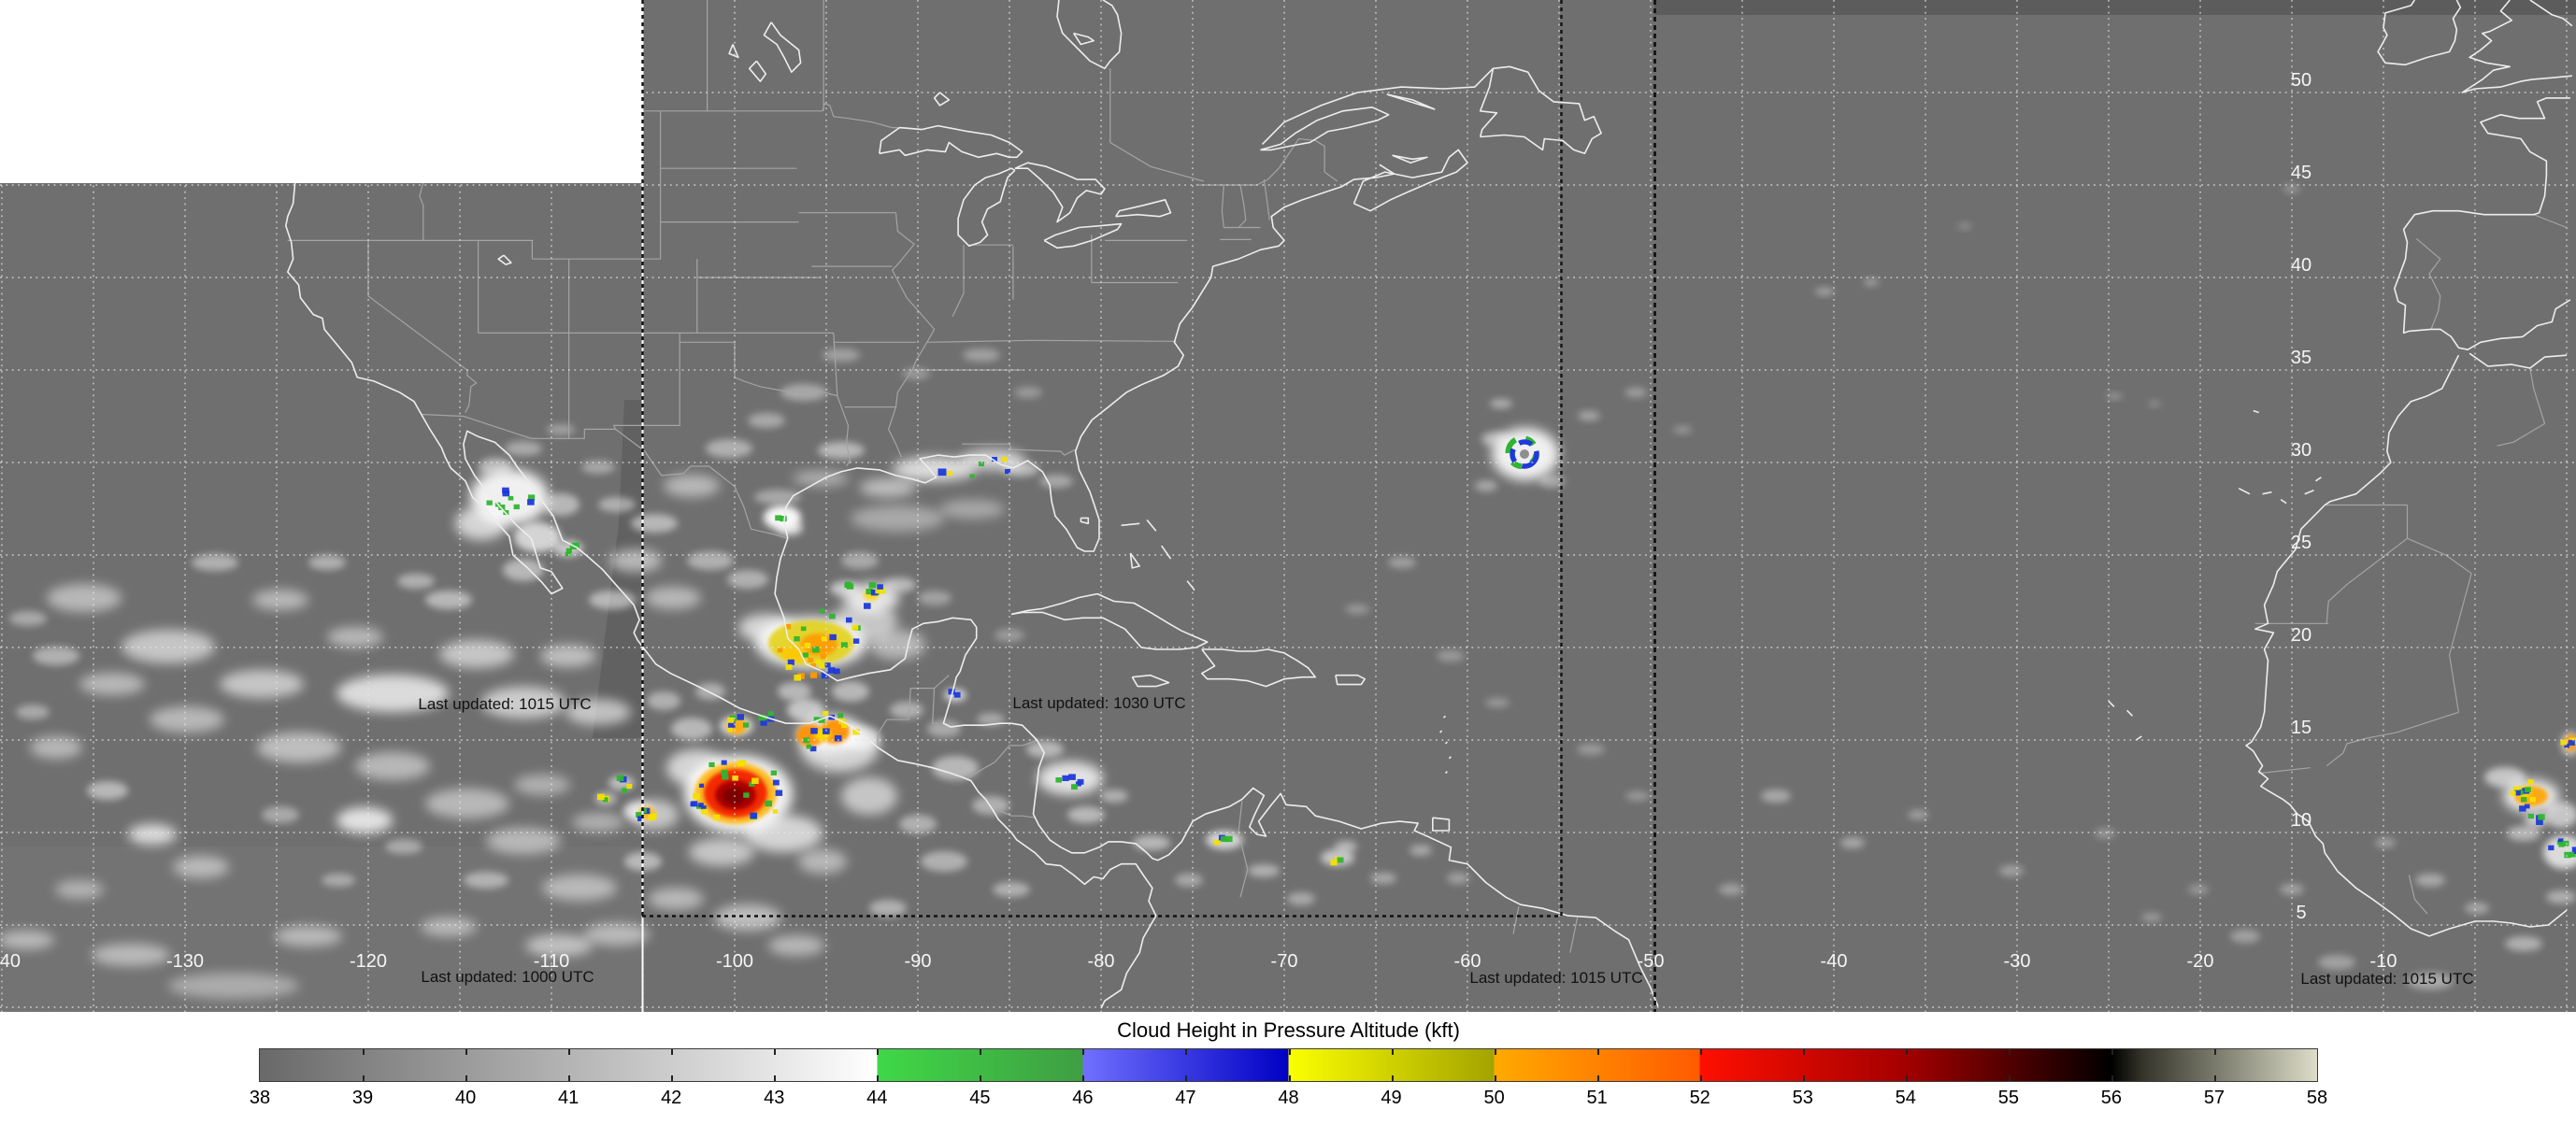  What do you see at coordinates (552, 961) in the screenshot?
I see `longitude-label: -110` at bounding box center [552, 961].